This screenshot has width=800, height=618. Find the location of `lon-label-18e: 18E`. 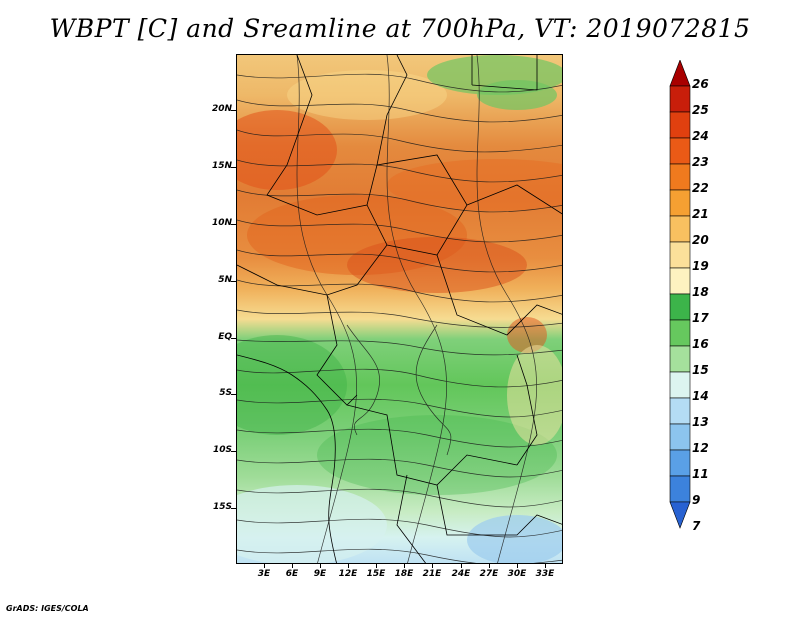

lon-label-18e: 18E is located at coordinates (404, 574).